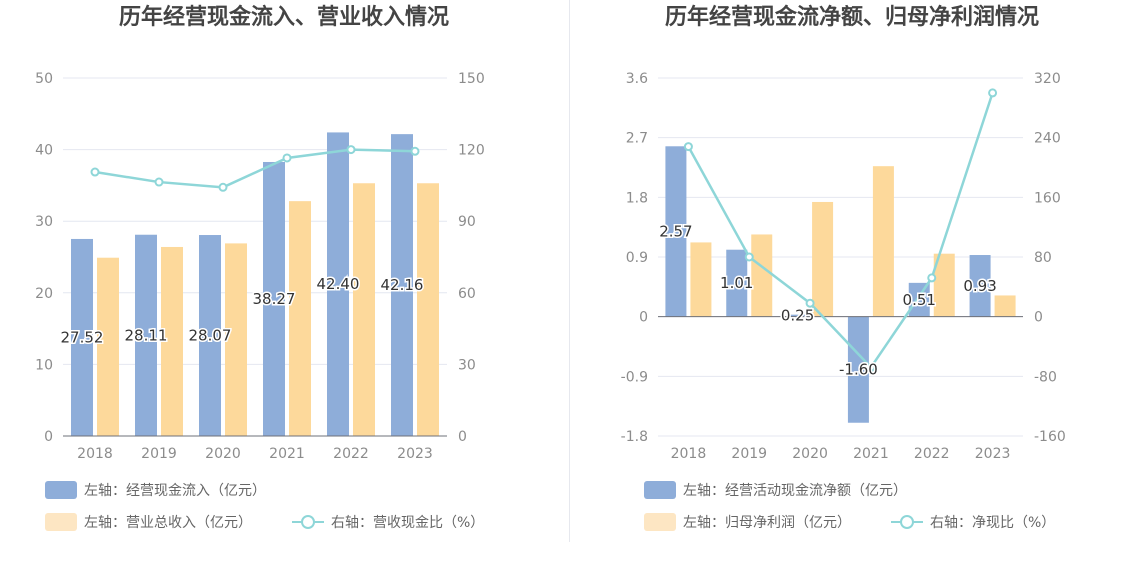 This screenshot has height=582, width=1134. Describe the element at coordinates (175, 491) in the screenshot. I see `legend-cash-inflow-label: 左轴：经营现金流入（亿元）` at that location.